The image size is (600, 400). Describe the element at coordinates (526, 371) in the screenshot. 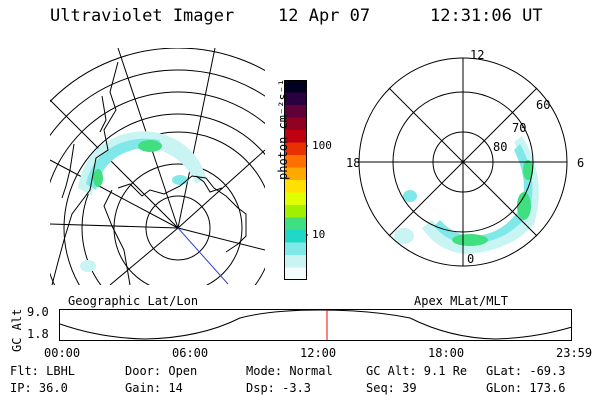

I see `status-glat: GLat: -69.3` at that location.